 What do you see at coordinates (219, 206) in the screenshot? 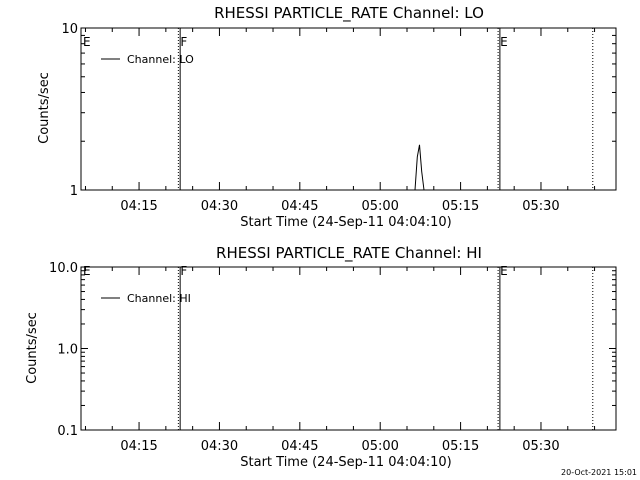
I see `lo-x-tick-label: 04:30` at bounding box center [219, 206].